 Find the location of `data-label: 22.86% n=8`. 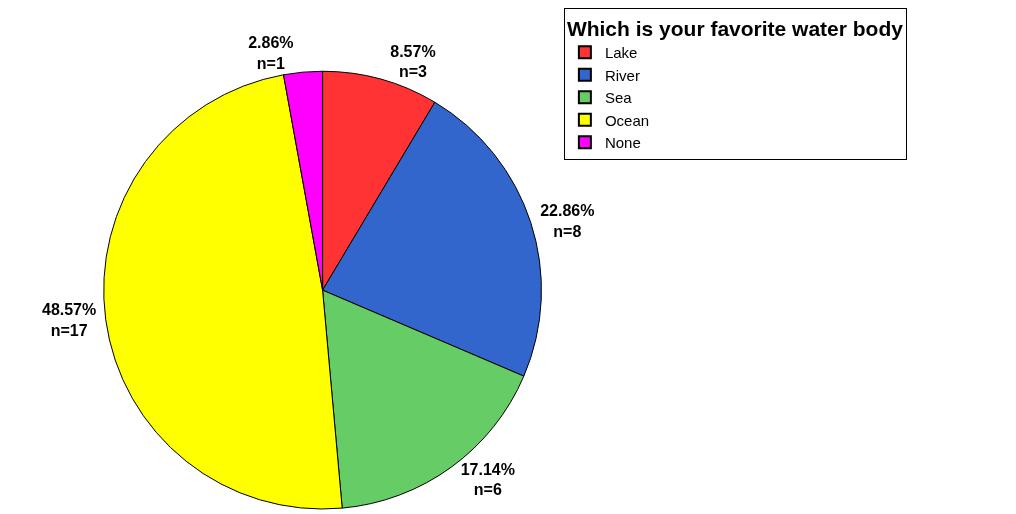

data-label: 22.86% n=8 is located at coordinates (567, 220).